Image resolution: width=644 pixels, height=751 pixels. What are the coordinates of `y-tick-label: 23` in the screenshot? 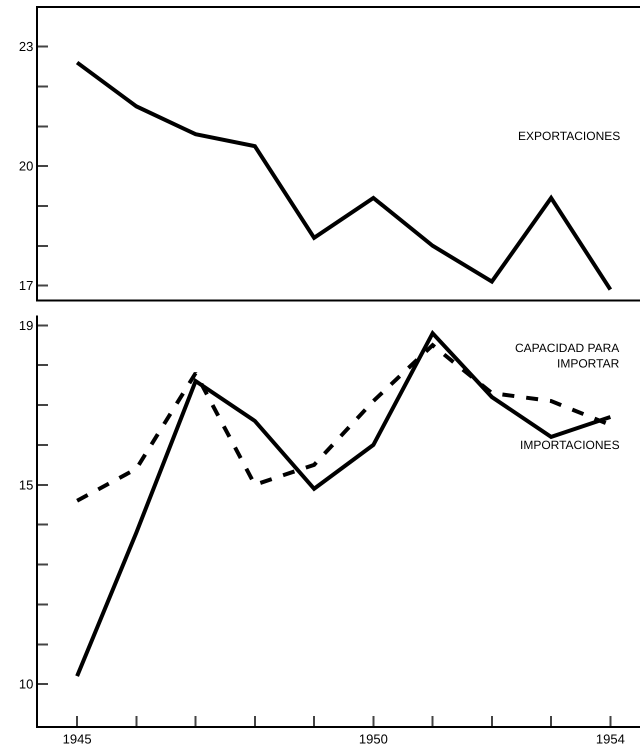 It's located at (26, 46).